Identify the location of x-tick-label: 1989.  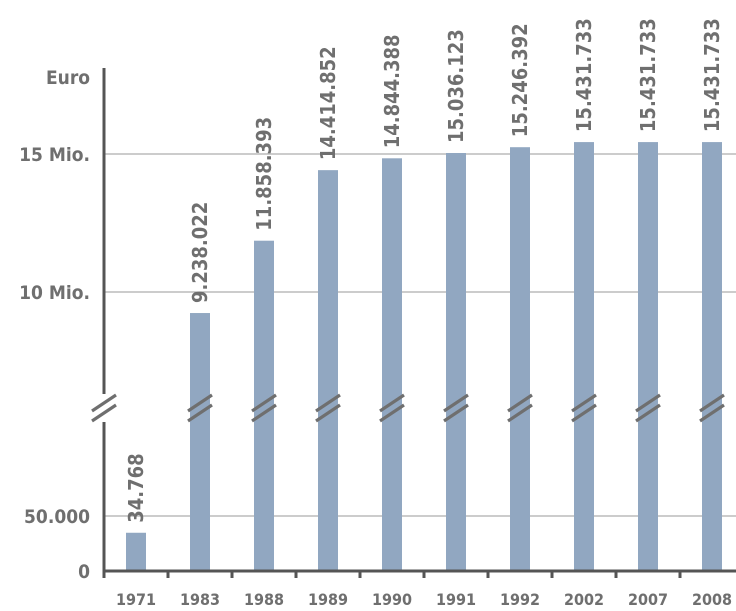
(328, 599).